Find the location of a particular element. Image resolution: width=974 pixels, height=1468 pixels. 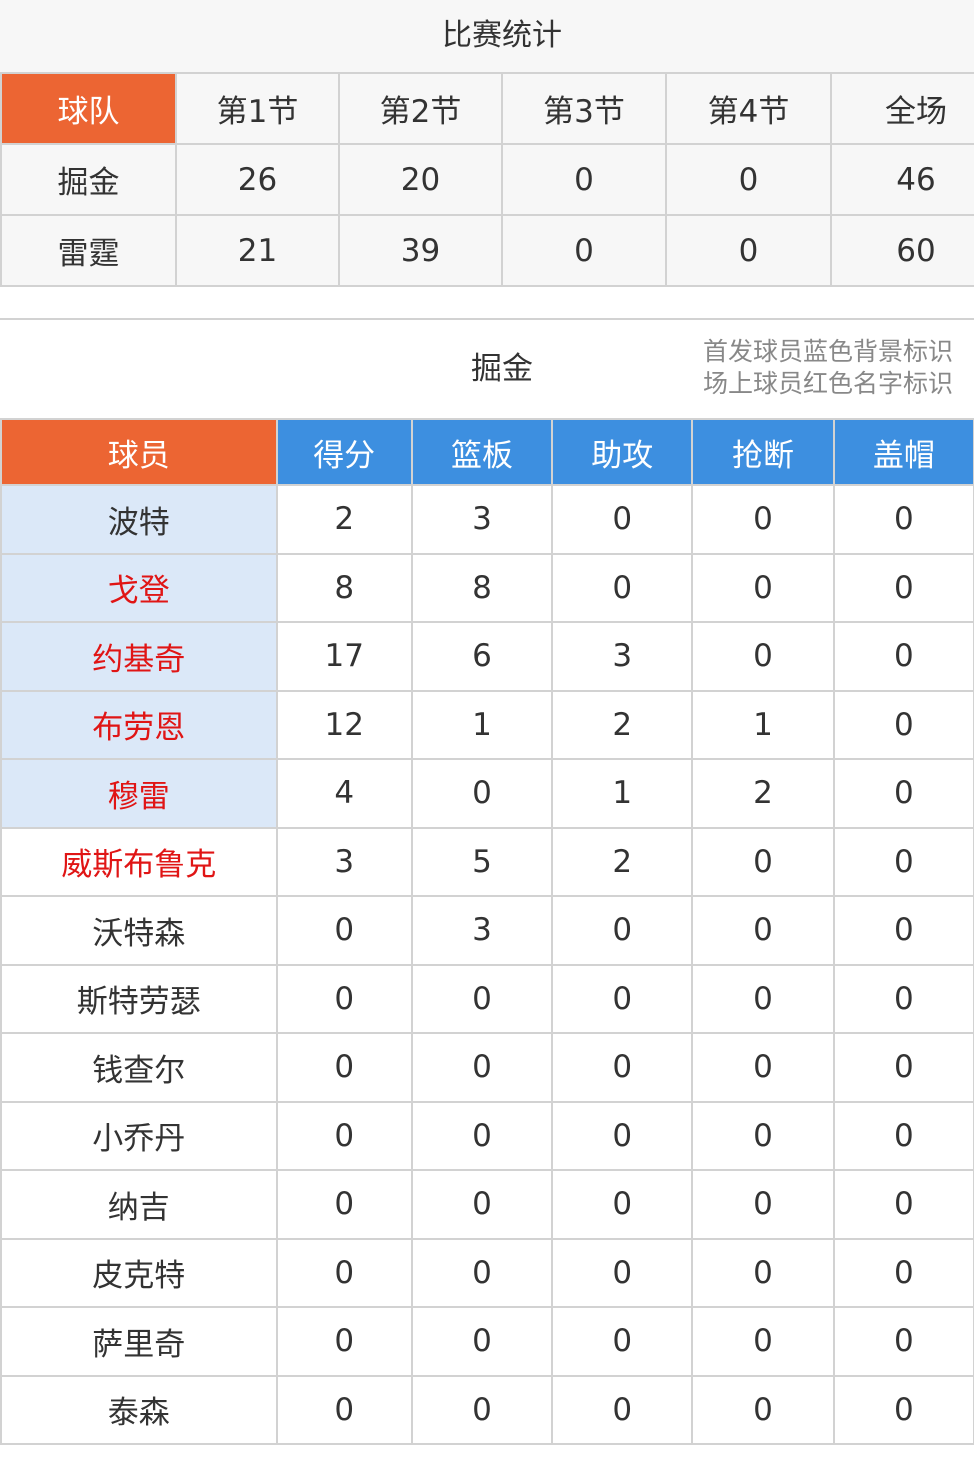

player-row: 纳吉 0 0 0 0 0 is located at coordinates (487, 1204).